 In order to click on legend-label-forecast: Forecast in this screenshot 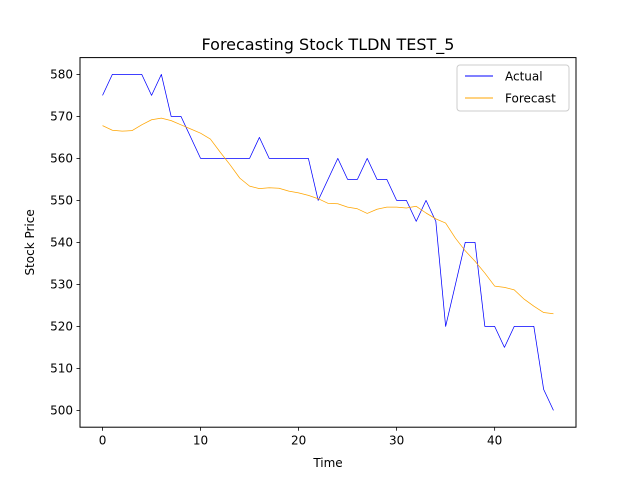, I will do `click(530, 99)`.